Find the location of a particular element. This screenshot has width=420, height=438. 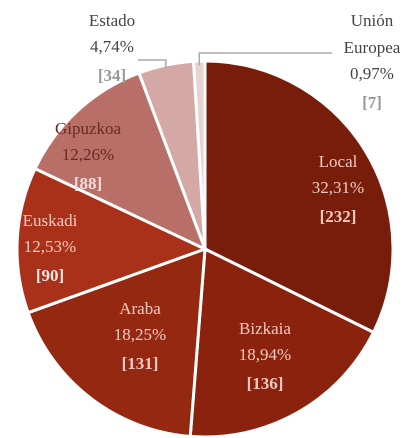

count-label: [88] is located at coordinates (88, 183).